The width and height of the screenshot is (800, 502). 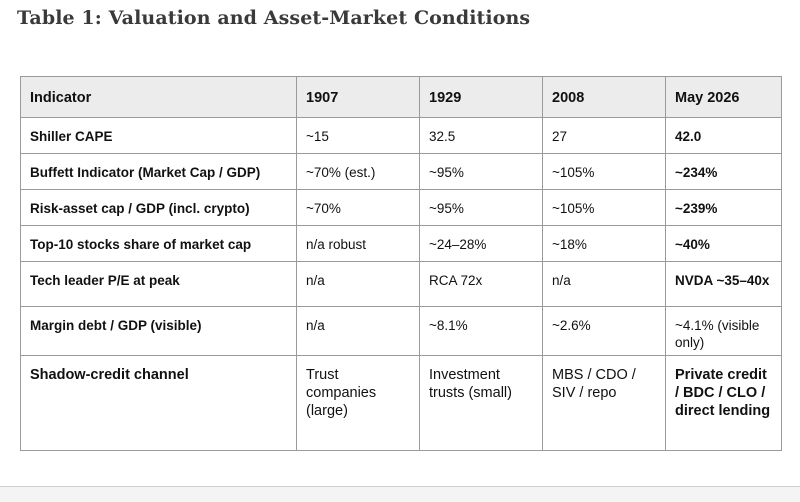 I want to click on cell-1907: n/a robust, so click(x=358, y=243).